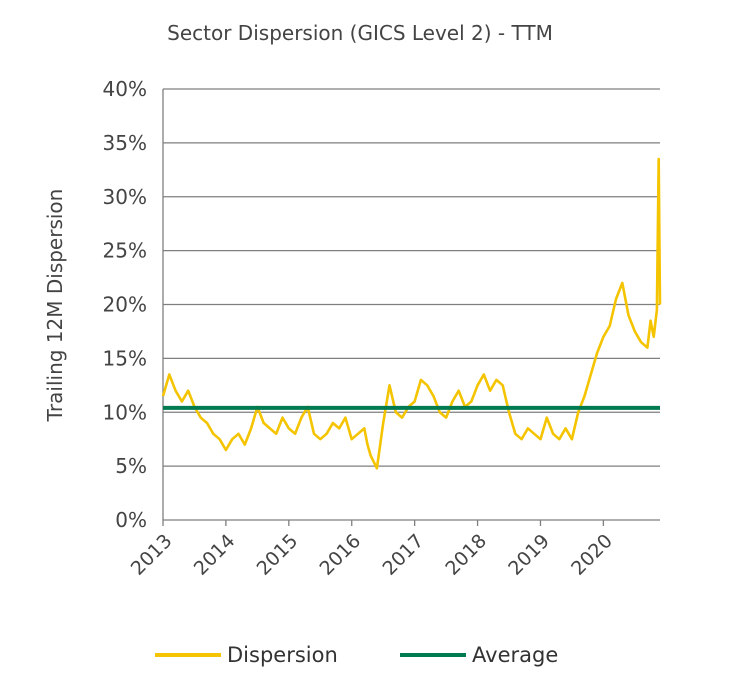  I want to click on x-tick-label: 2016, so click(341, 555).